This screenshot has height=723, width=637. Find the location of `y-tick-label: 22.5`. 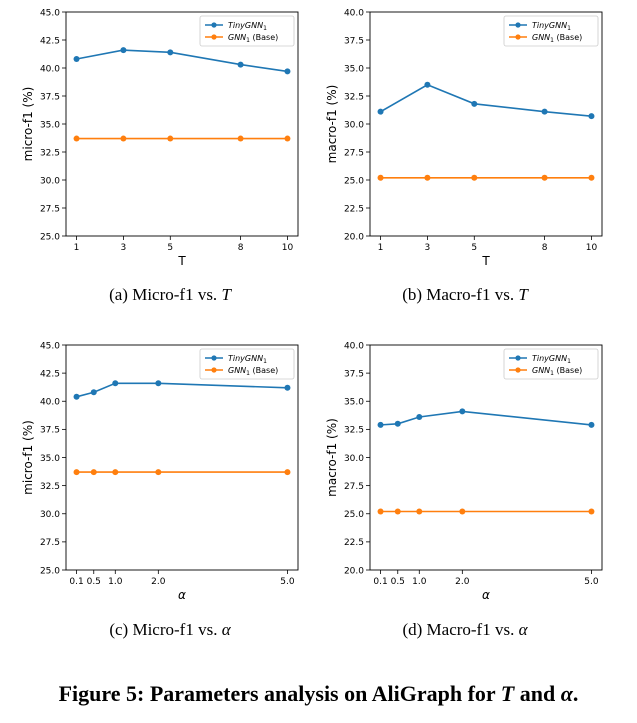

y-tick-label: 22.5 is located at coordinates (354, 209).